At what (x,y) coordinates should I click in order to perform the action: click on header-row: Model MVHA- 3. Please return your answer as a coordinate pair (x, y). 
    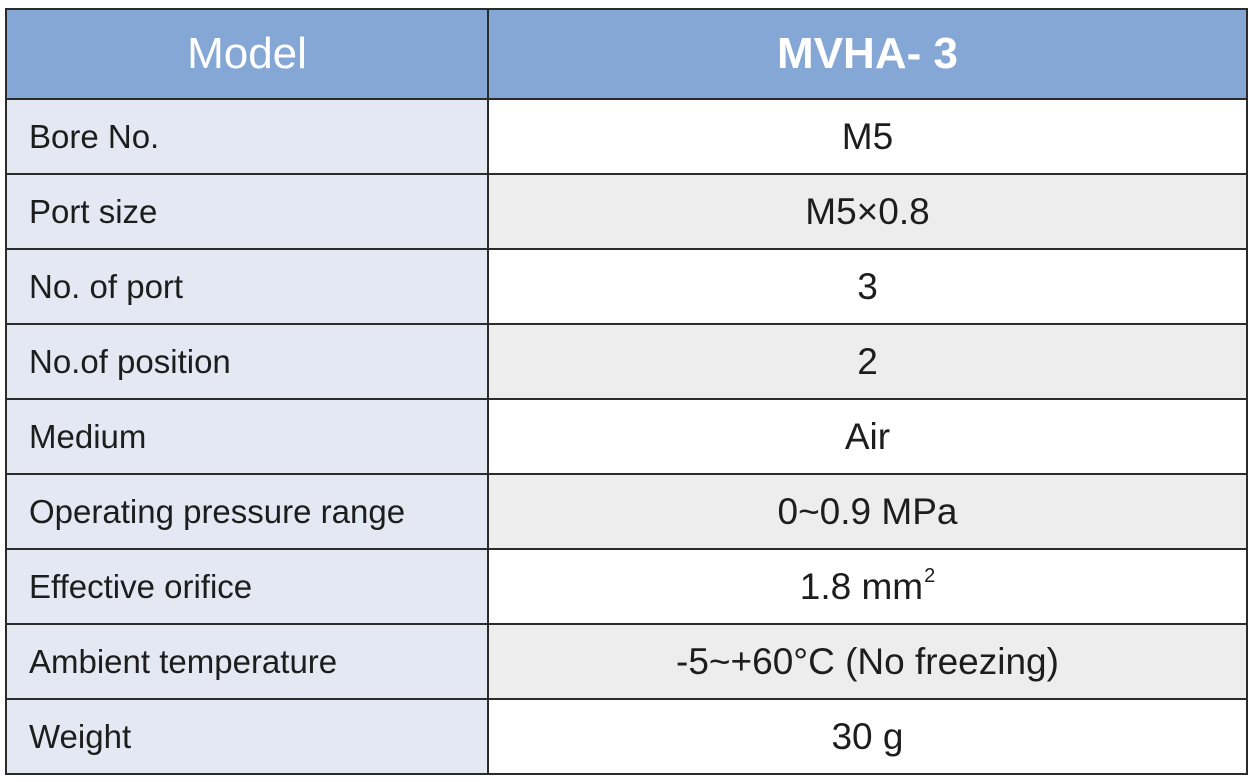
    Looking at the image, I should click on (626, 54).